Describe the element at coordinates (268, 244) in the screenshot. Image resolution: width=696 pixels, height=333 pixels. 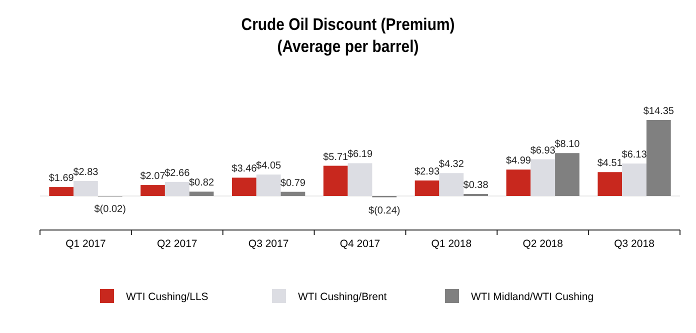
I see `x-tick-label: Q3 2017` at that location.